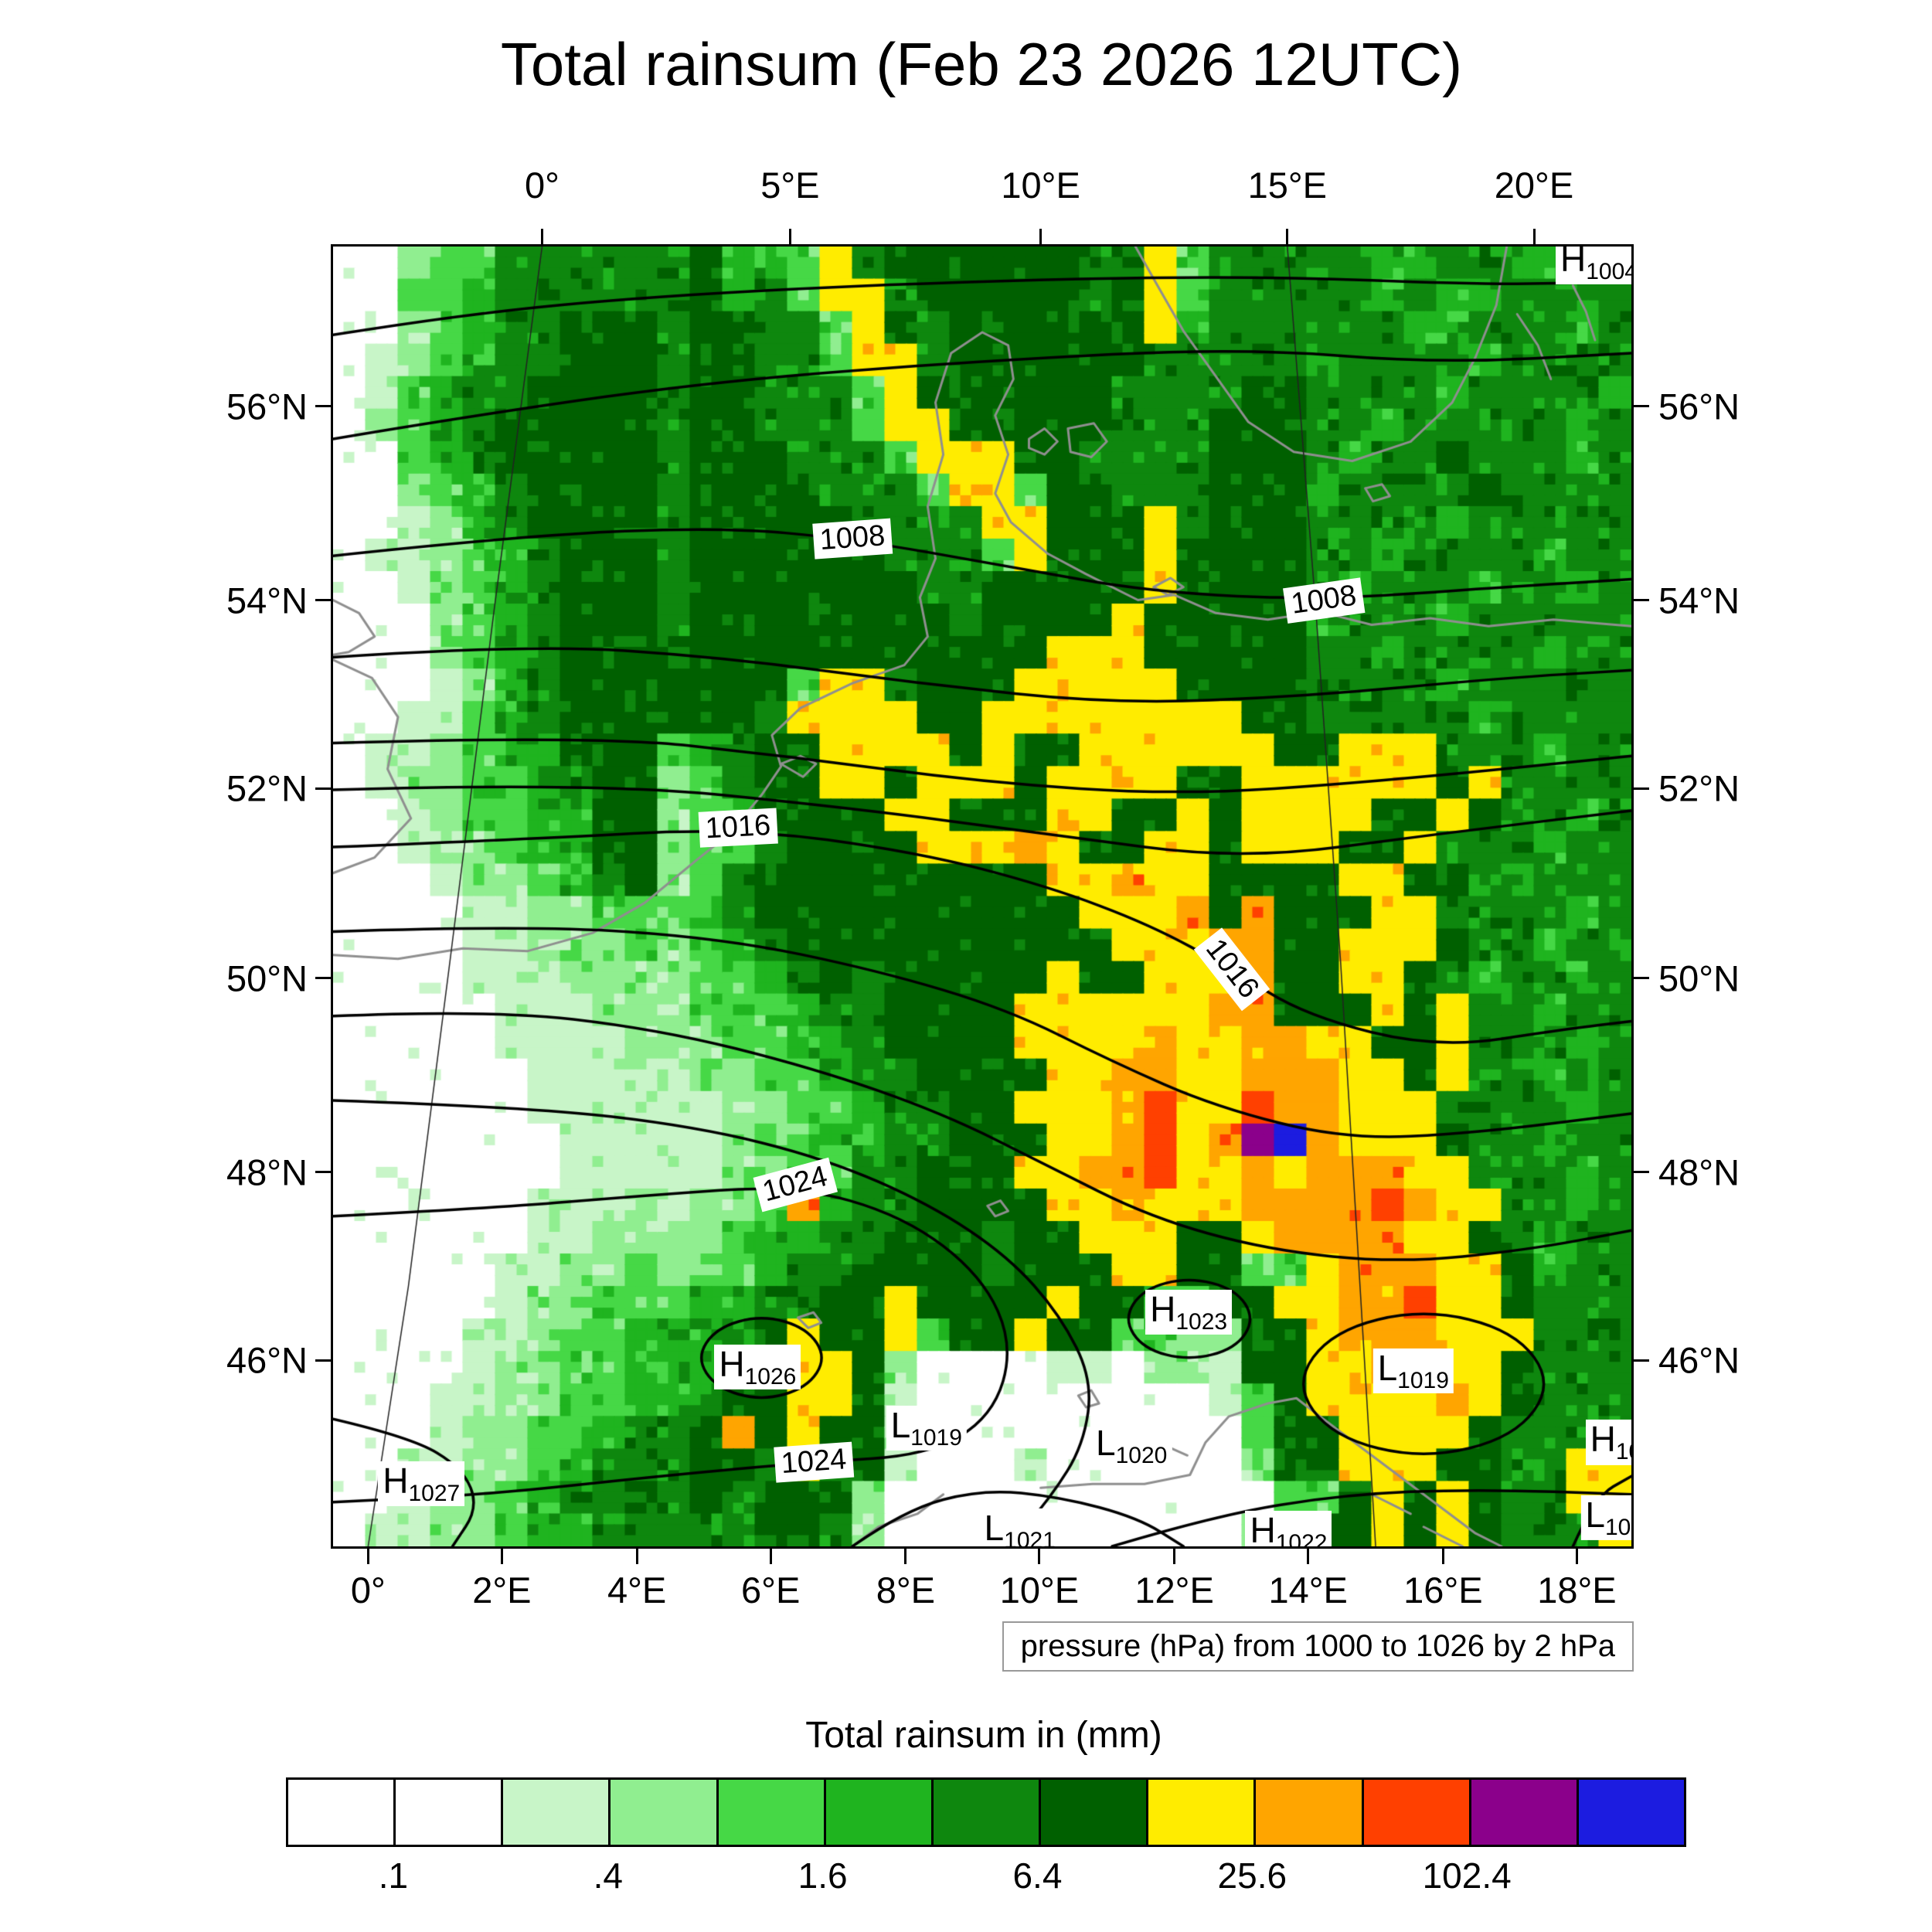 The width and height of the screenshot is (1932, 1932). Describe the element at coordinates (542, 185) in the screenshot. I see `axis-label-top: 0°` at that location.